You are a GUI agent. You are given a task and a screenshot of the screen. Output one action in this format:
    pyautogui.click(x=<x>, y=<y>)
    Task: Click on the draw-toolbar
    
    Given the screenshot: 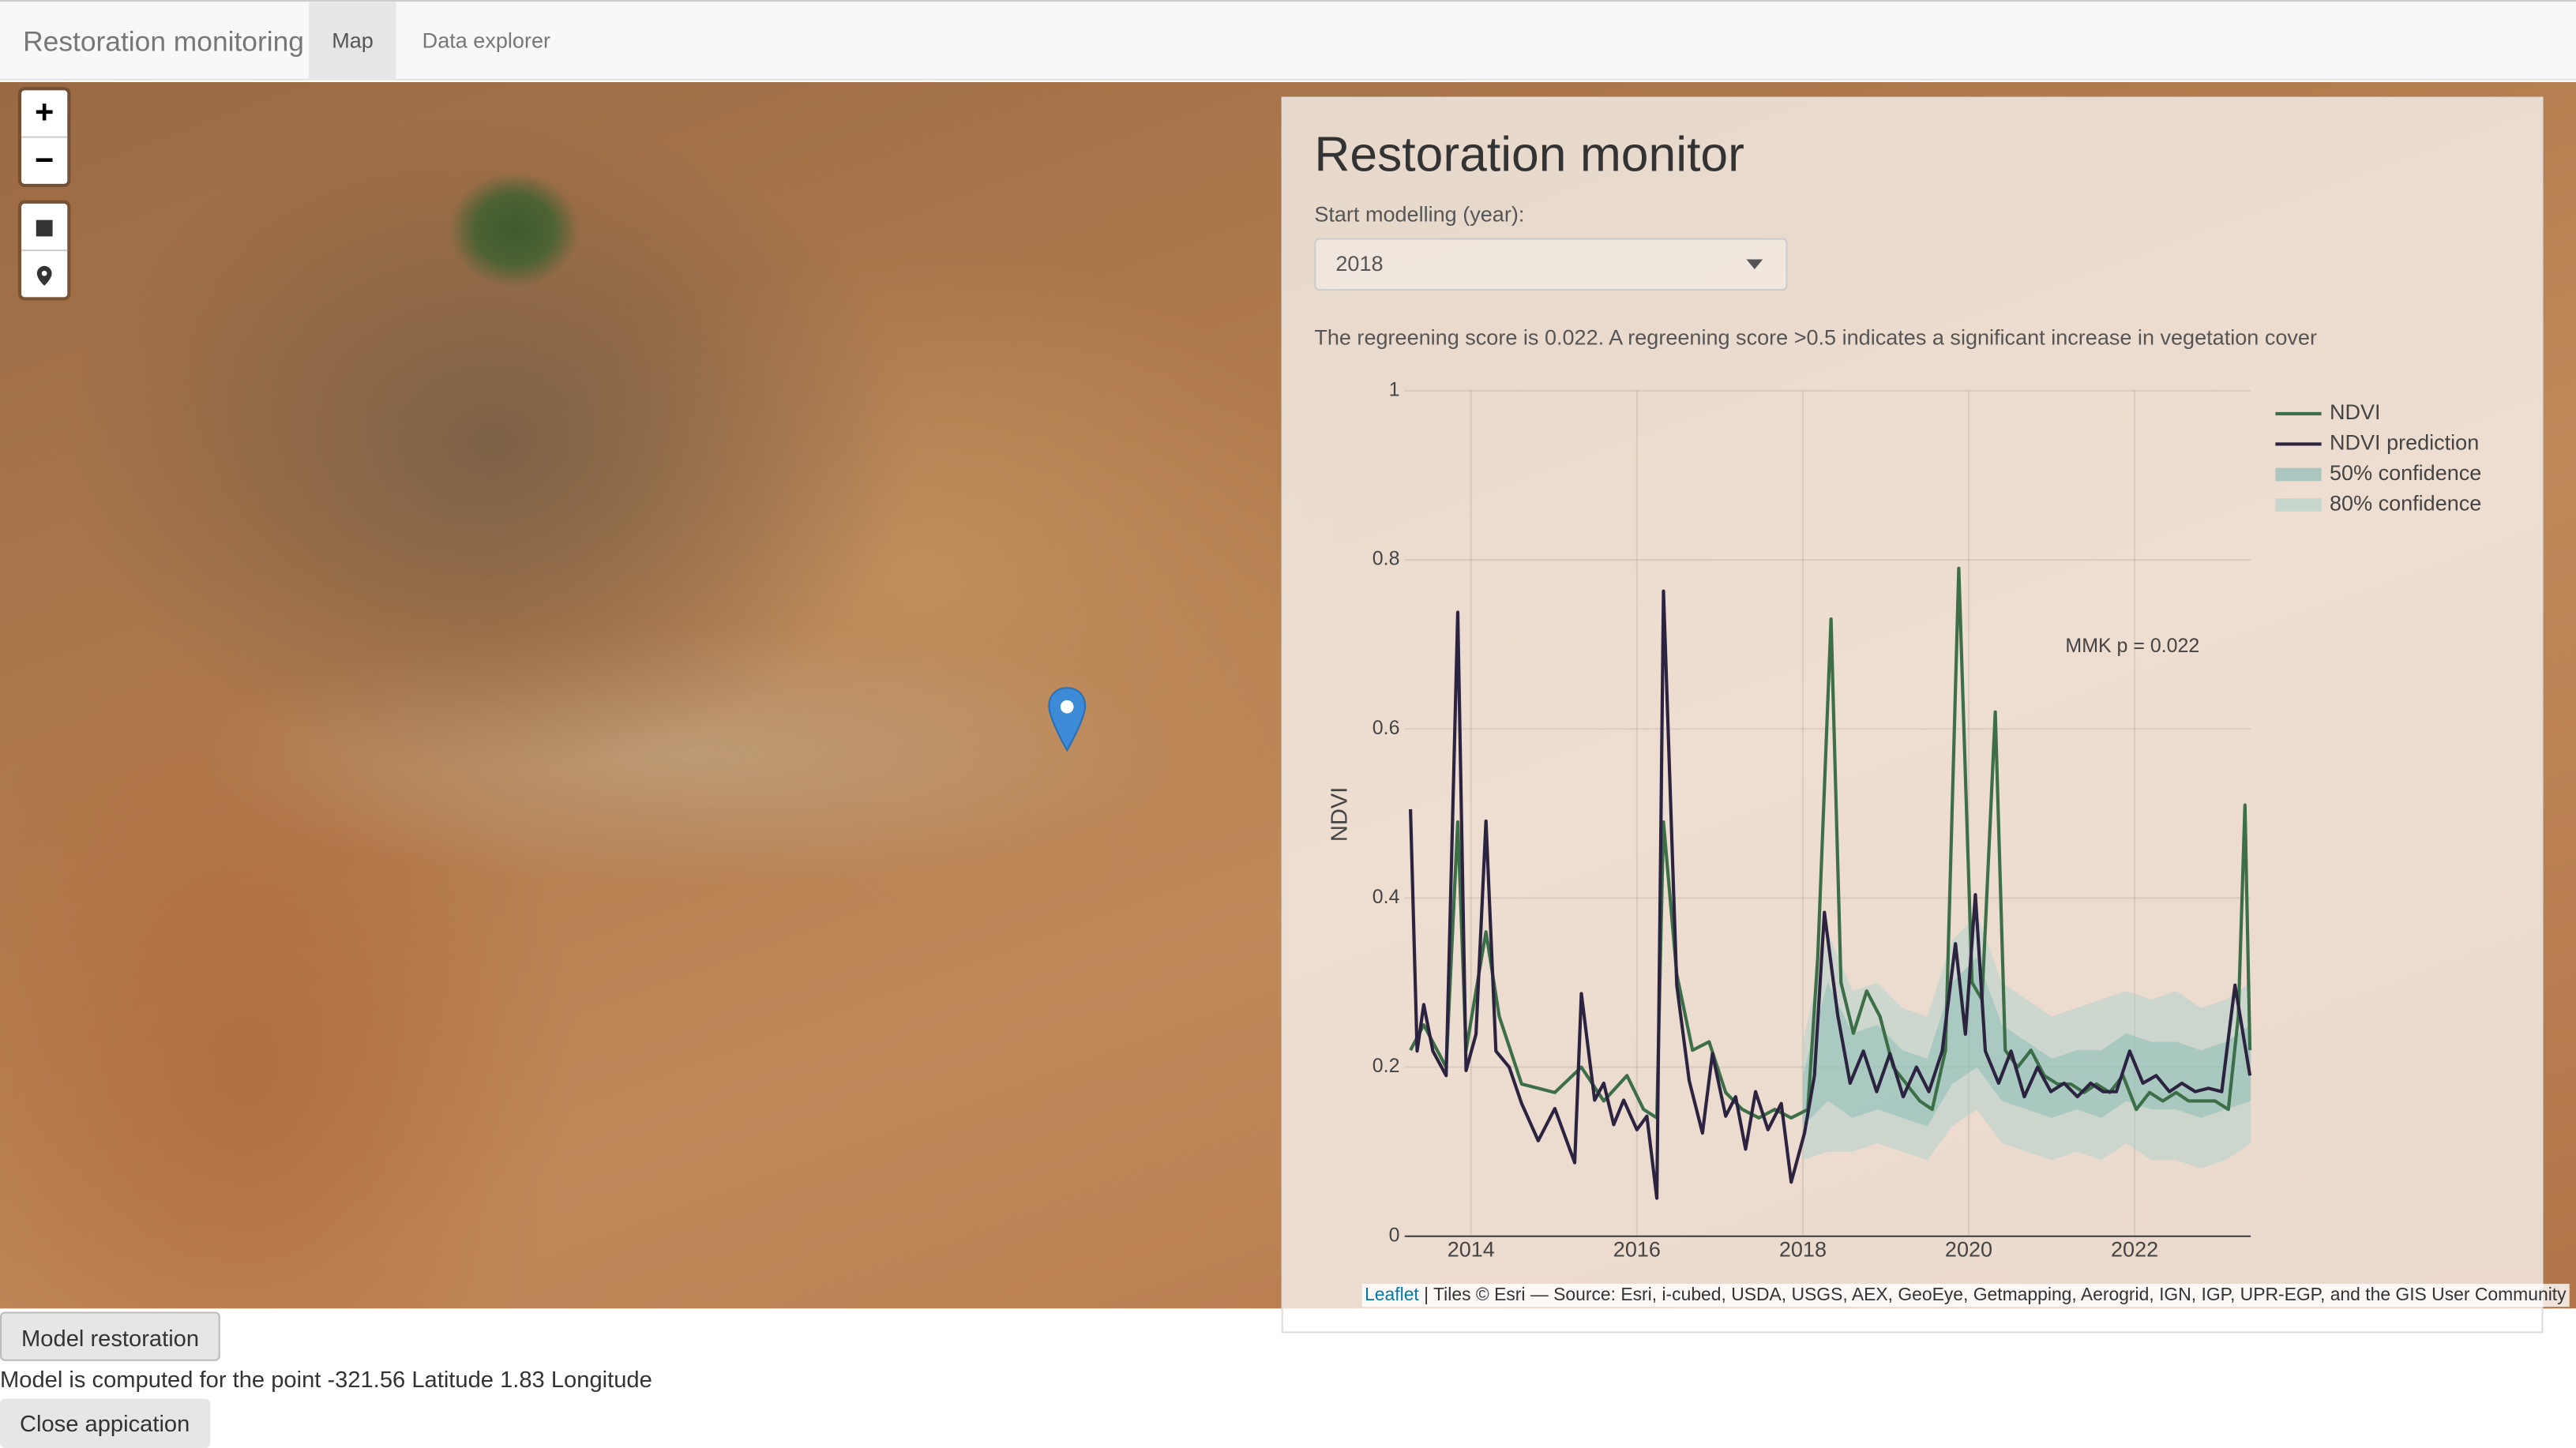 What is the action you would take?
    pyautogui.click(x=44, y=251)
    